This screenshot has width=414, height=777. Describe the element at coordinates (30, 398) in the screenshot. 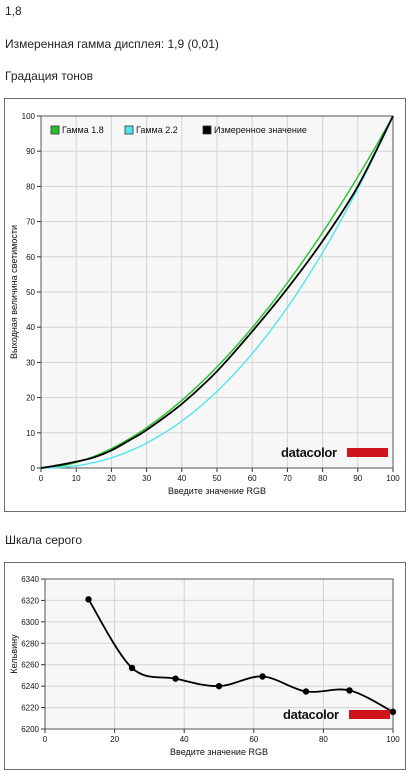

I see `tone-y-tick-label: 20` at that location.